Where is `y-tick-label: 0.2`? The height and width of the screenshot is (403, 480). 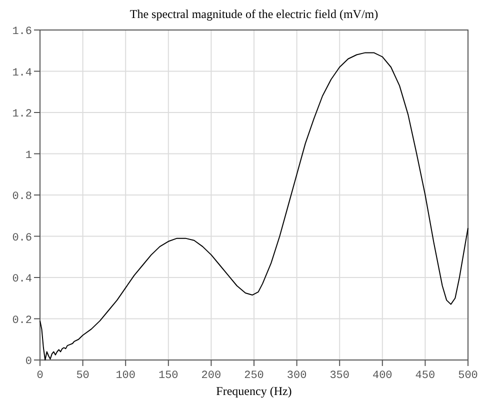 y-tick-label: 0.2 is located at coordinates (22, 320).